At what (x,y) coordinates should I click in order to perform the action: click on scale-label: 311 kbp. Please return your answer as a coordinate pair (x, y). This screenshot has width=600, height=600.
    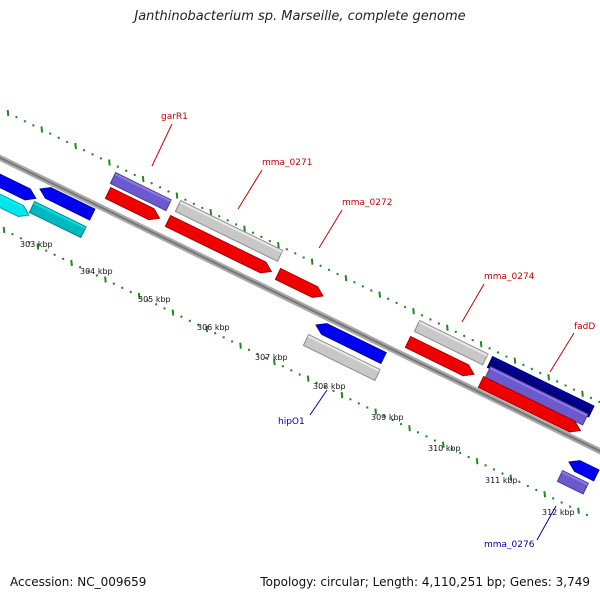
    Looking at the image, I should click on (501, 480).